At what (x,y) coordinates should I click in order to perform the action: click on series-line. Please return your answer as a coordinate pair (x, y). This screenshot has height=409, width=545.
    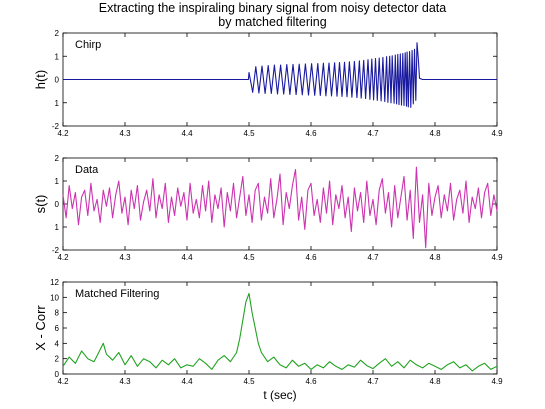
    Looking at the image, I should click on (280, 75).